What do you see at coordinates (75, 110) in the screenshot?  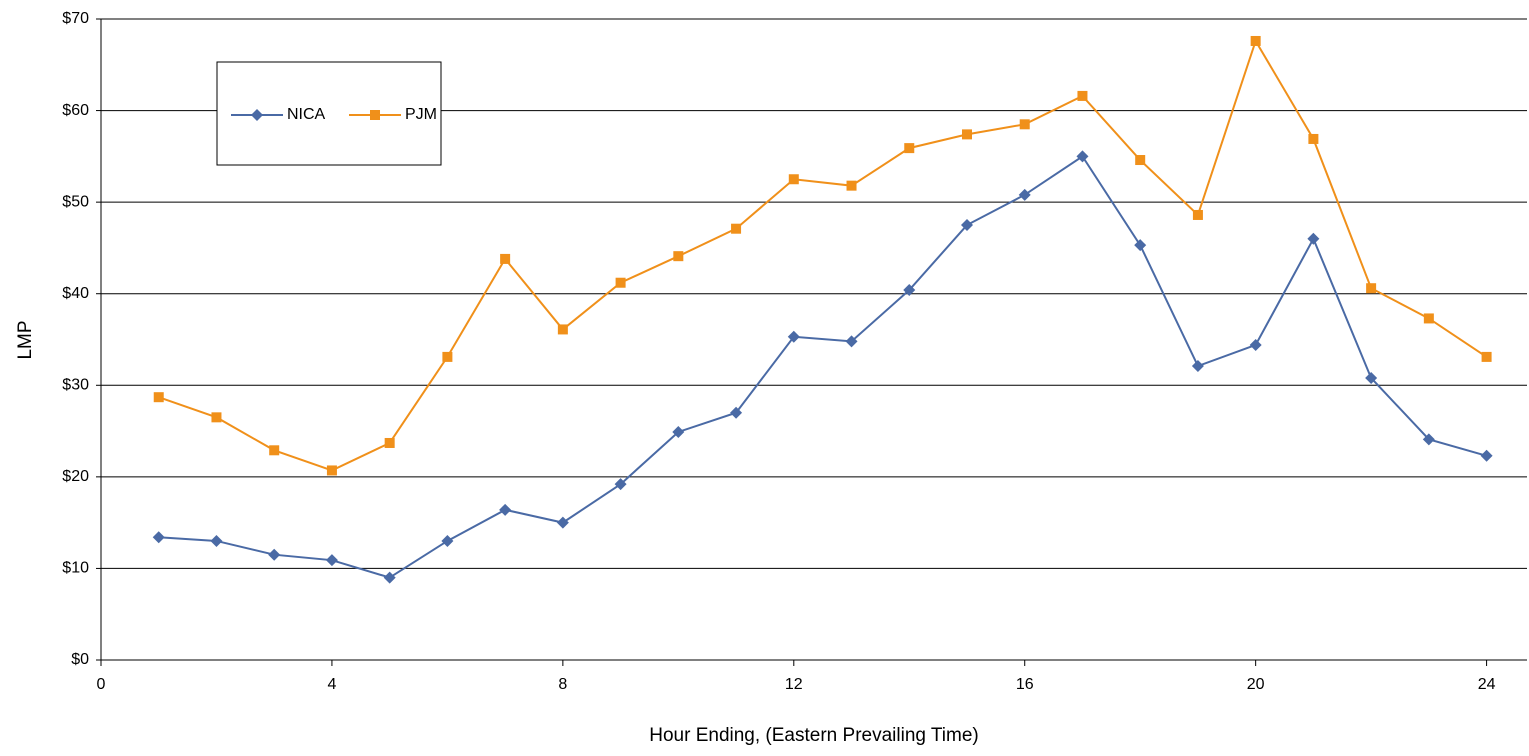 I see `y-tick-label: $60` at bounding box center [75, 110].